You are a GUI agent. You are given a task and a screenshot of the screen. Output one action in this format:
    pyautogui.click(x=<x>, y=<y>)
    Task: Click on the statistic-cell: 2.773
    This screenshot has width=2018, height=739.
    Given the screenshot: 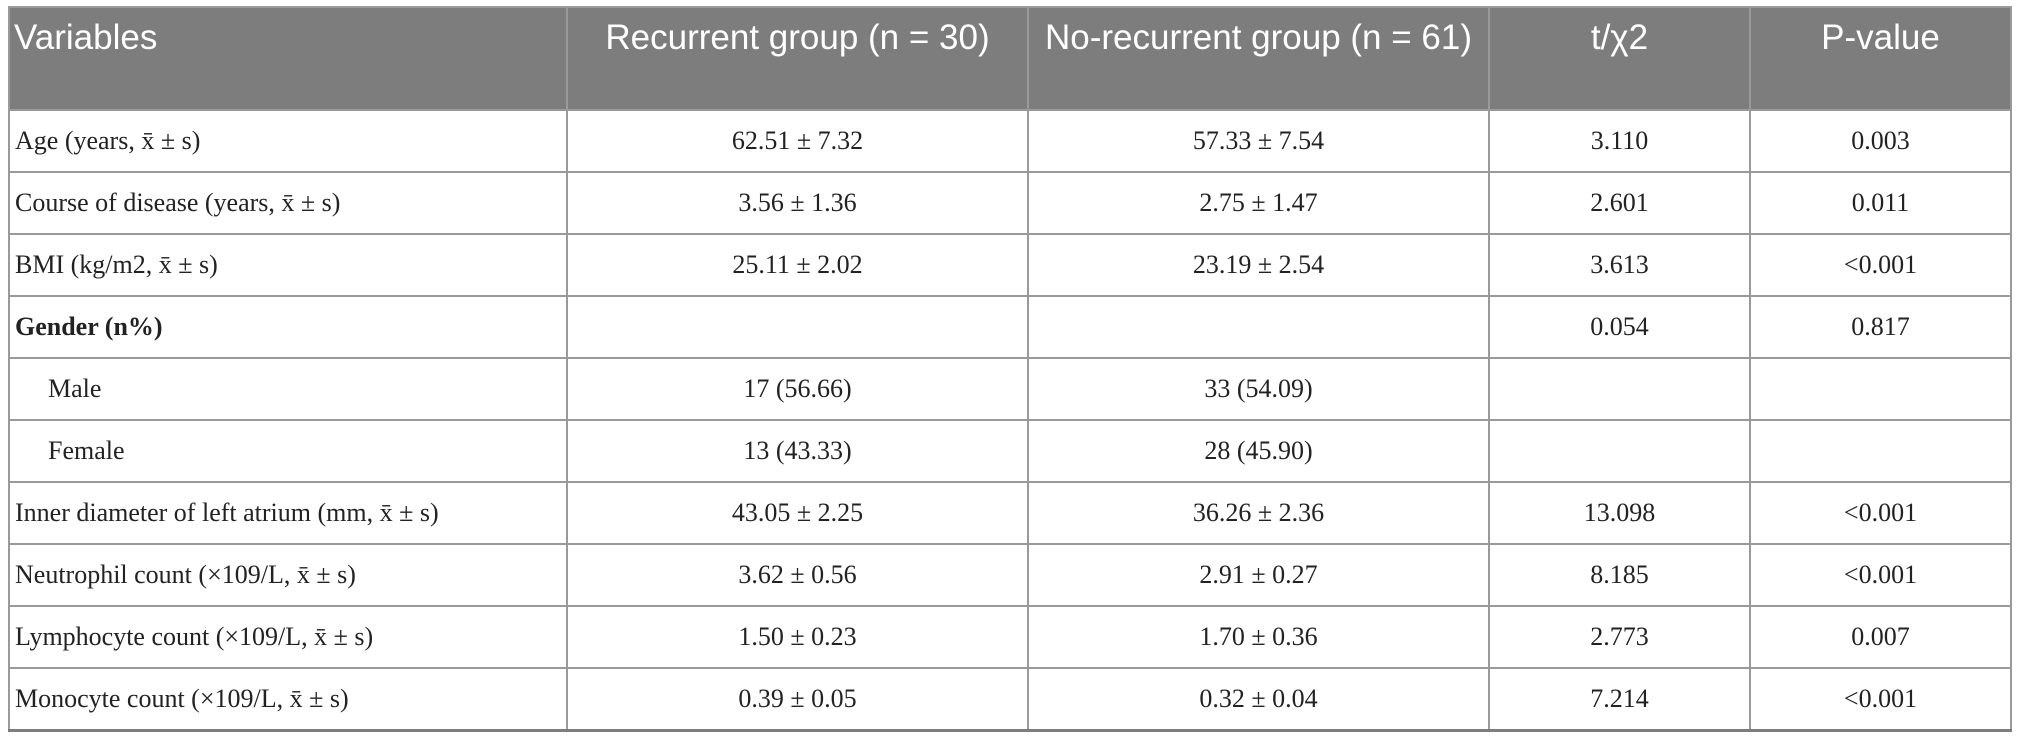 What is the action you would take?
    pyautogui.click(x=1619, y=637)
    